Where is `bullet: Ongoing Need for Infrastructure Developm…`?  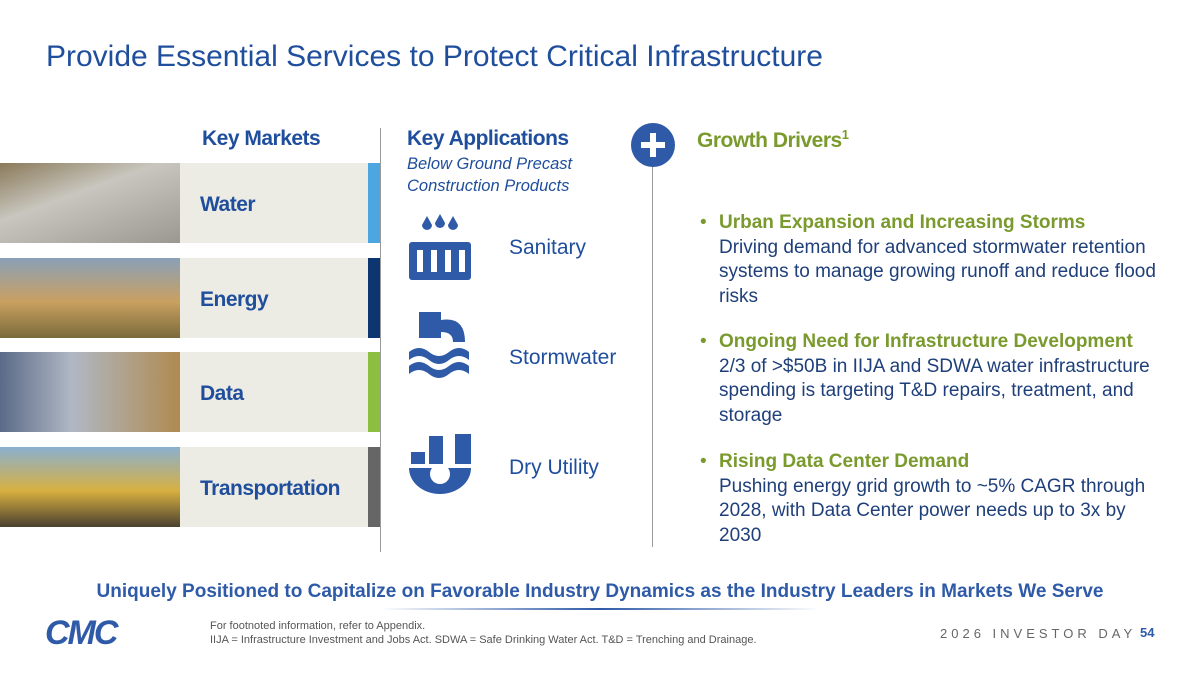 bullet: Ongoing Need for Infrastructure Developm… is located at coordinates (934, 379).